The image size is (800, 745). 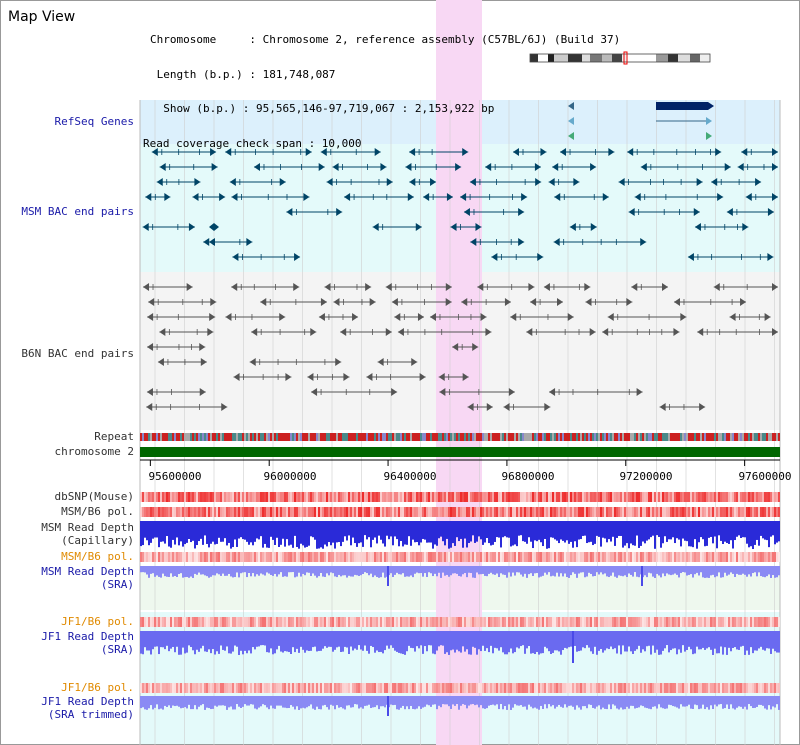 I want to click on track-label-dbsnp: dbSNP(Mouse), so click(x=94, y=496).